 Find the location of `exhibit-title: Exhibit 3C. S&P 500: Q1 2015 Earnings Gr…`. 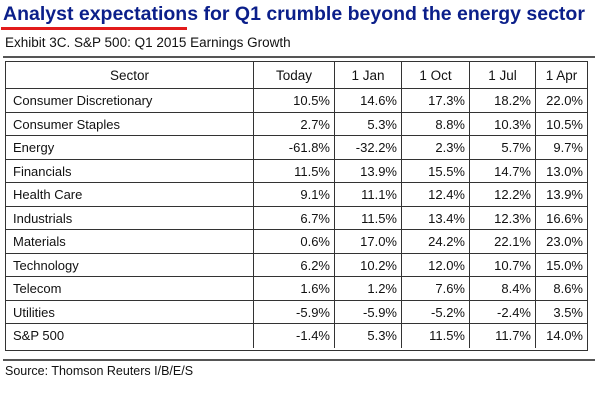

exhibit-title: Exhibit 3C. S&P 500: Q1 2015 Earnings Gr… is located at coordinates (148, 42).